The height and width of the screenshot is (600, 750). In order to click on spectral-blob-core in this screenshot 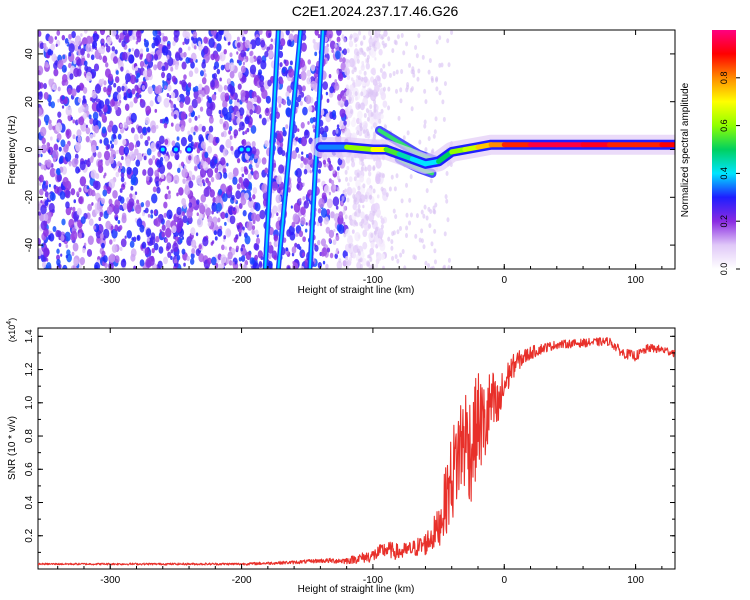, I will do `click(175, 149)`.